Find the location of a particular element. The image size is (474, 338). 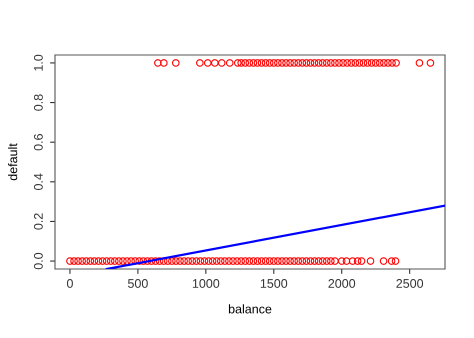

x-axis-title: balance is located at coordinates (250, 309).